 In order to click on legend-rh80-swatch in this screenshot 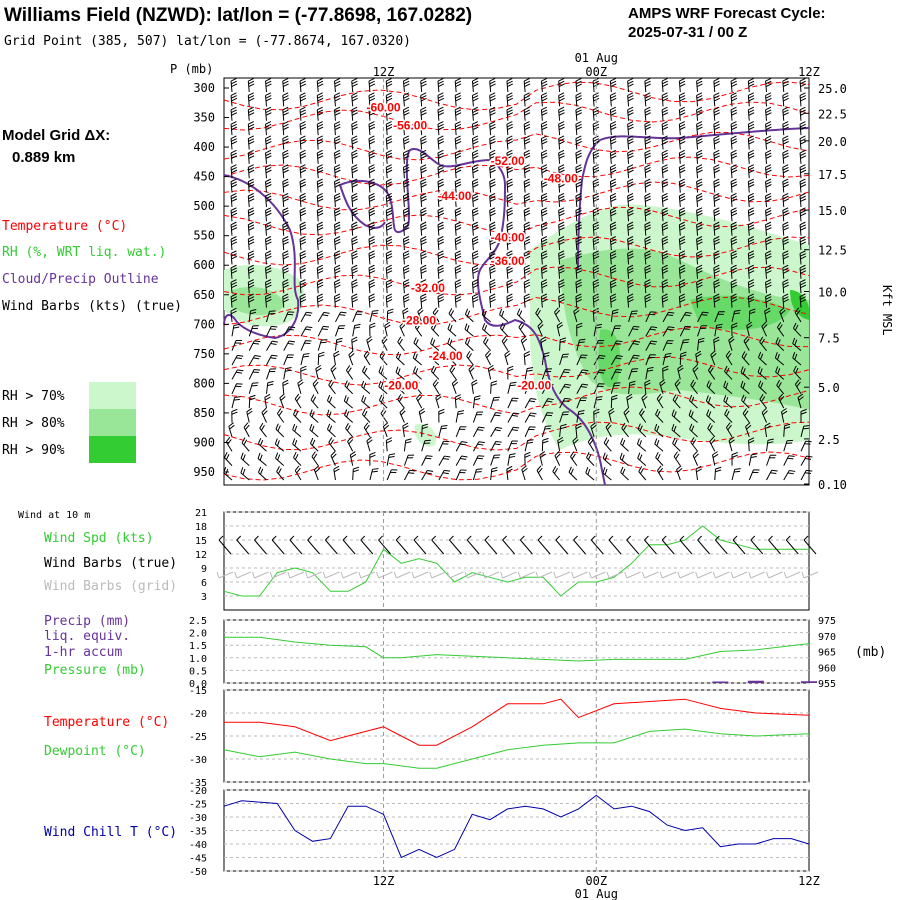, I will do `click(112, 422)`.